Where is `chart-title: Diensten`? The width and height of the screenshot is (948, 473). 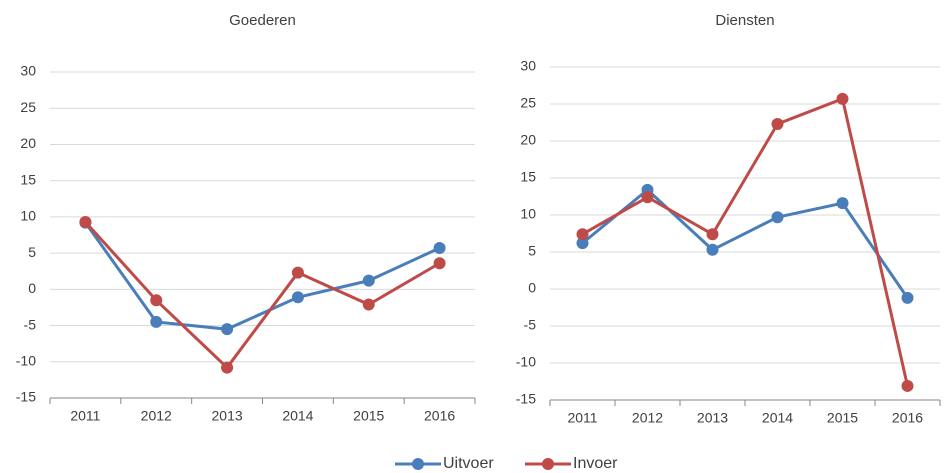
chart-title: Diensten is located at coordinates (744, 20).